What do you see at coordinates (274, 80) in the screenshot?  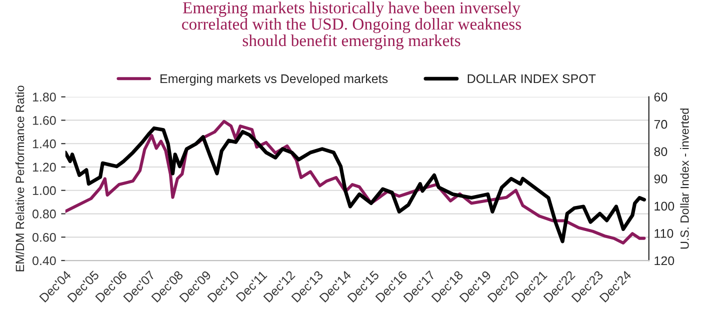 I see `legend-label: Emerging markets vs Developed markets` at bounding box center [274, 80].